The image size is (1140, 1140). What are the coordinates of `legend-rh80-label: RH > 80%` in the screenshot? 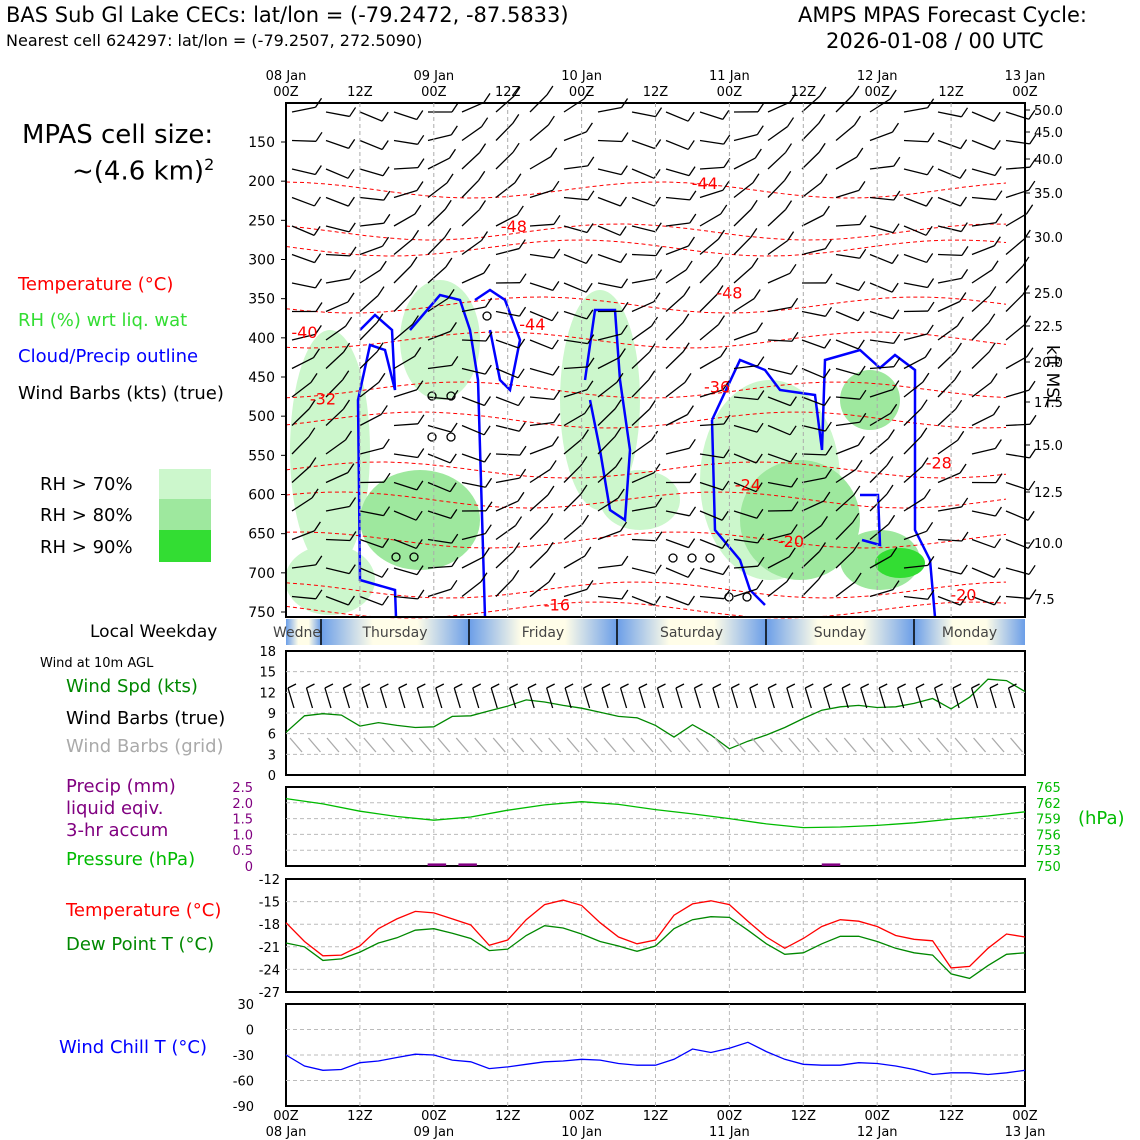 It's located at (86, 515).